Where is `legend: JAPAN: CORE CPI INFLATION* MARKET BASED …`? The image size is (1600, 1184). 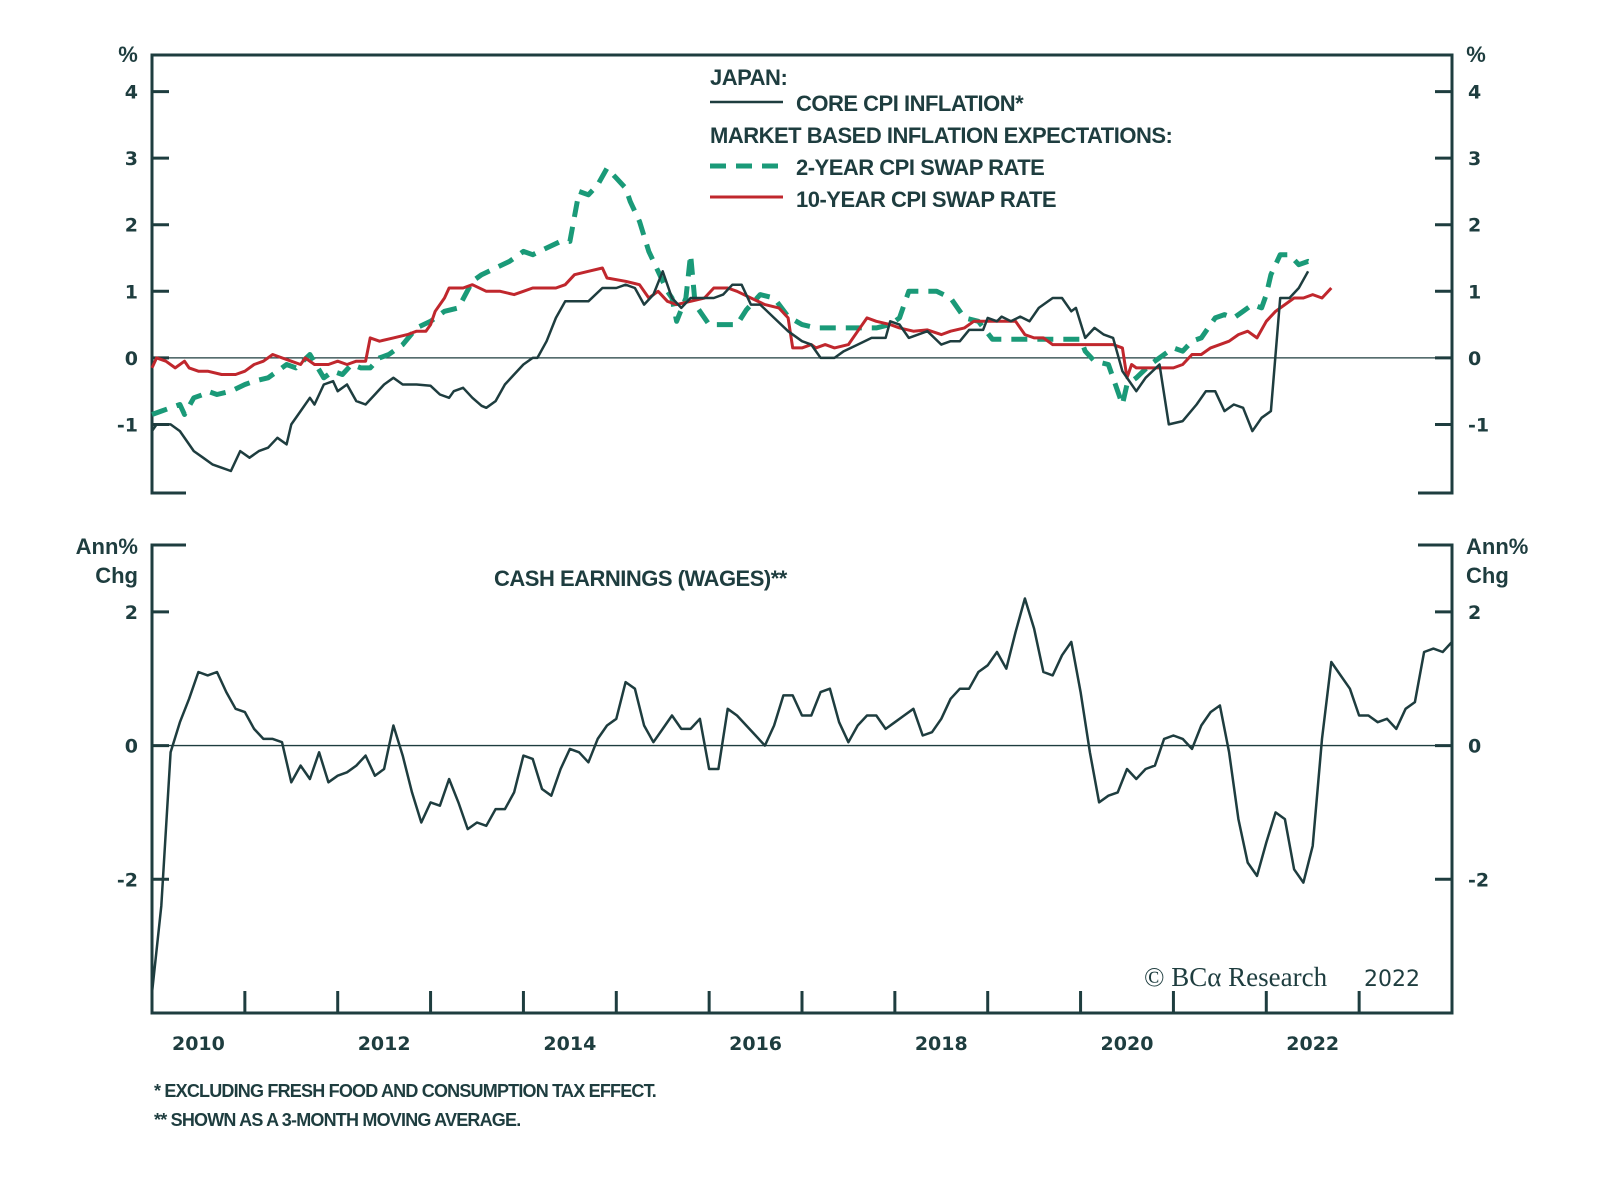
legend: JAPAN: CORE CPI INFLATION* MARKET BASED … is located at coordinates (941, 138).